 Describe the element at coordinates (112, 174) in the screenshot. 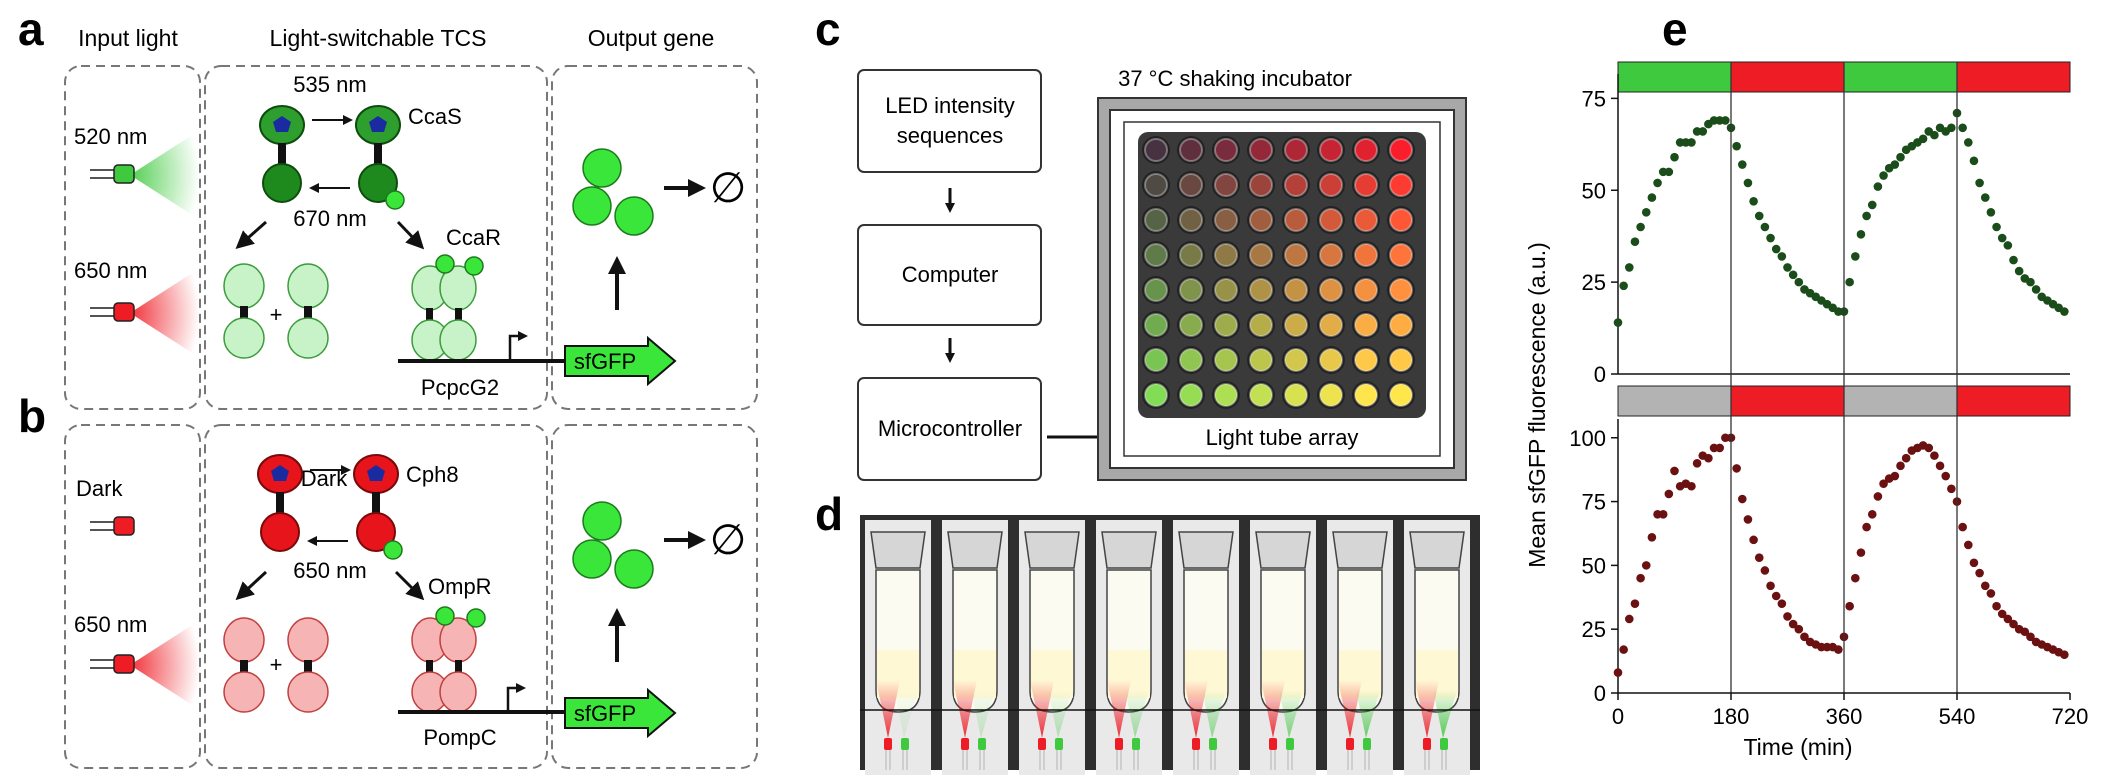

I see `green-led-icon` at that location.